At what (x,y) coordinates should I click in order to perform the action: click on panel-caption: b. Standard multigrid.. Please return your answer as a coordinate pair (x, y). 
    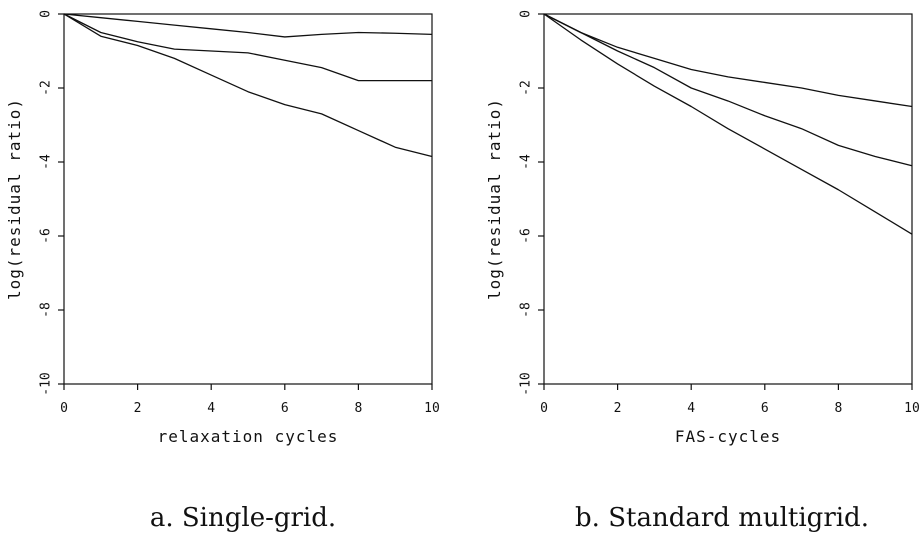
    Looking at the image, I should click on (722, 518).